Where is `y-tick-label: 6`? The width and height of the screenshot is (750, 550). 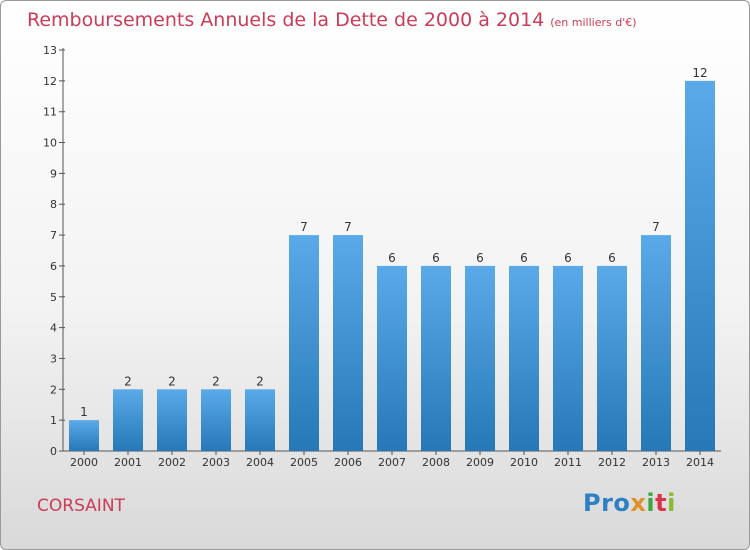 y-tick-label: 6 is located at coordinates (53, 266).